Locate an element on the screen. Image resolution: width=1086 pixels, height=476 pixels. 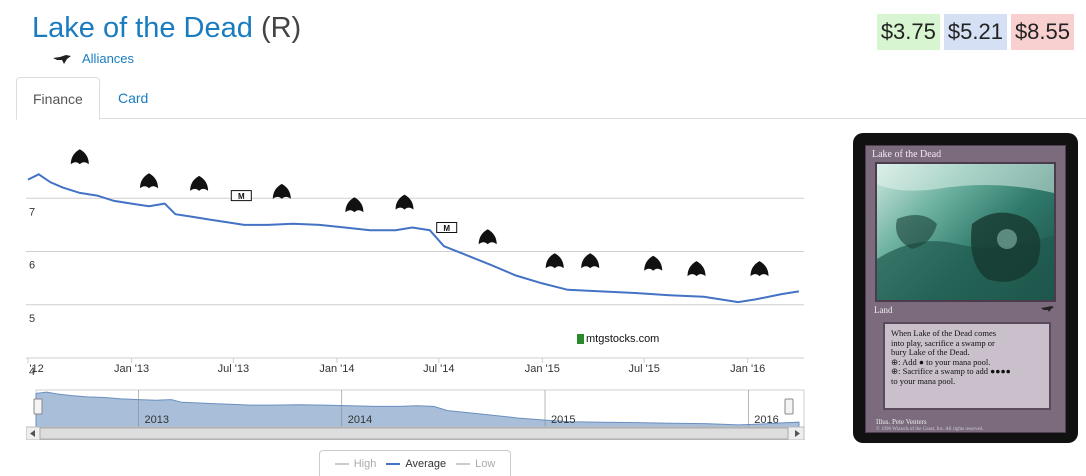
x-tick-label: Jan '15 is located at coordinates (542, 369).